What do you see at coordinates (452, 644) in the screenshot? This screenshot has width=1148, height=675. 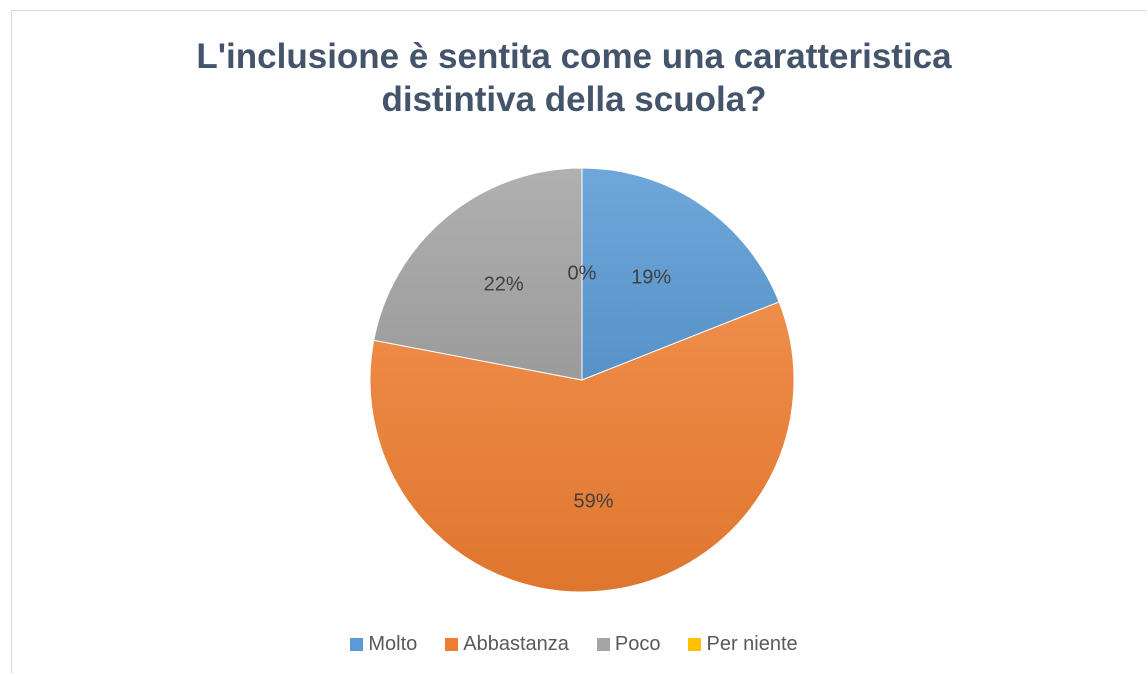 I see `legend-swatch-abbastanza` at bounding box center [452, 644].